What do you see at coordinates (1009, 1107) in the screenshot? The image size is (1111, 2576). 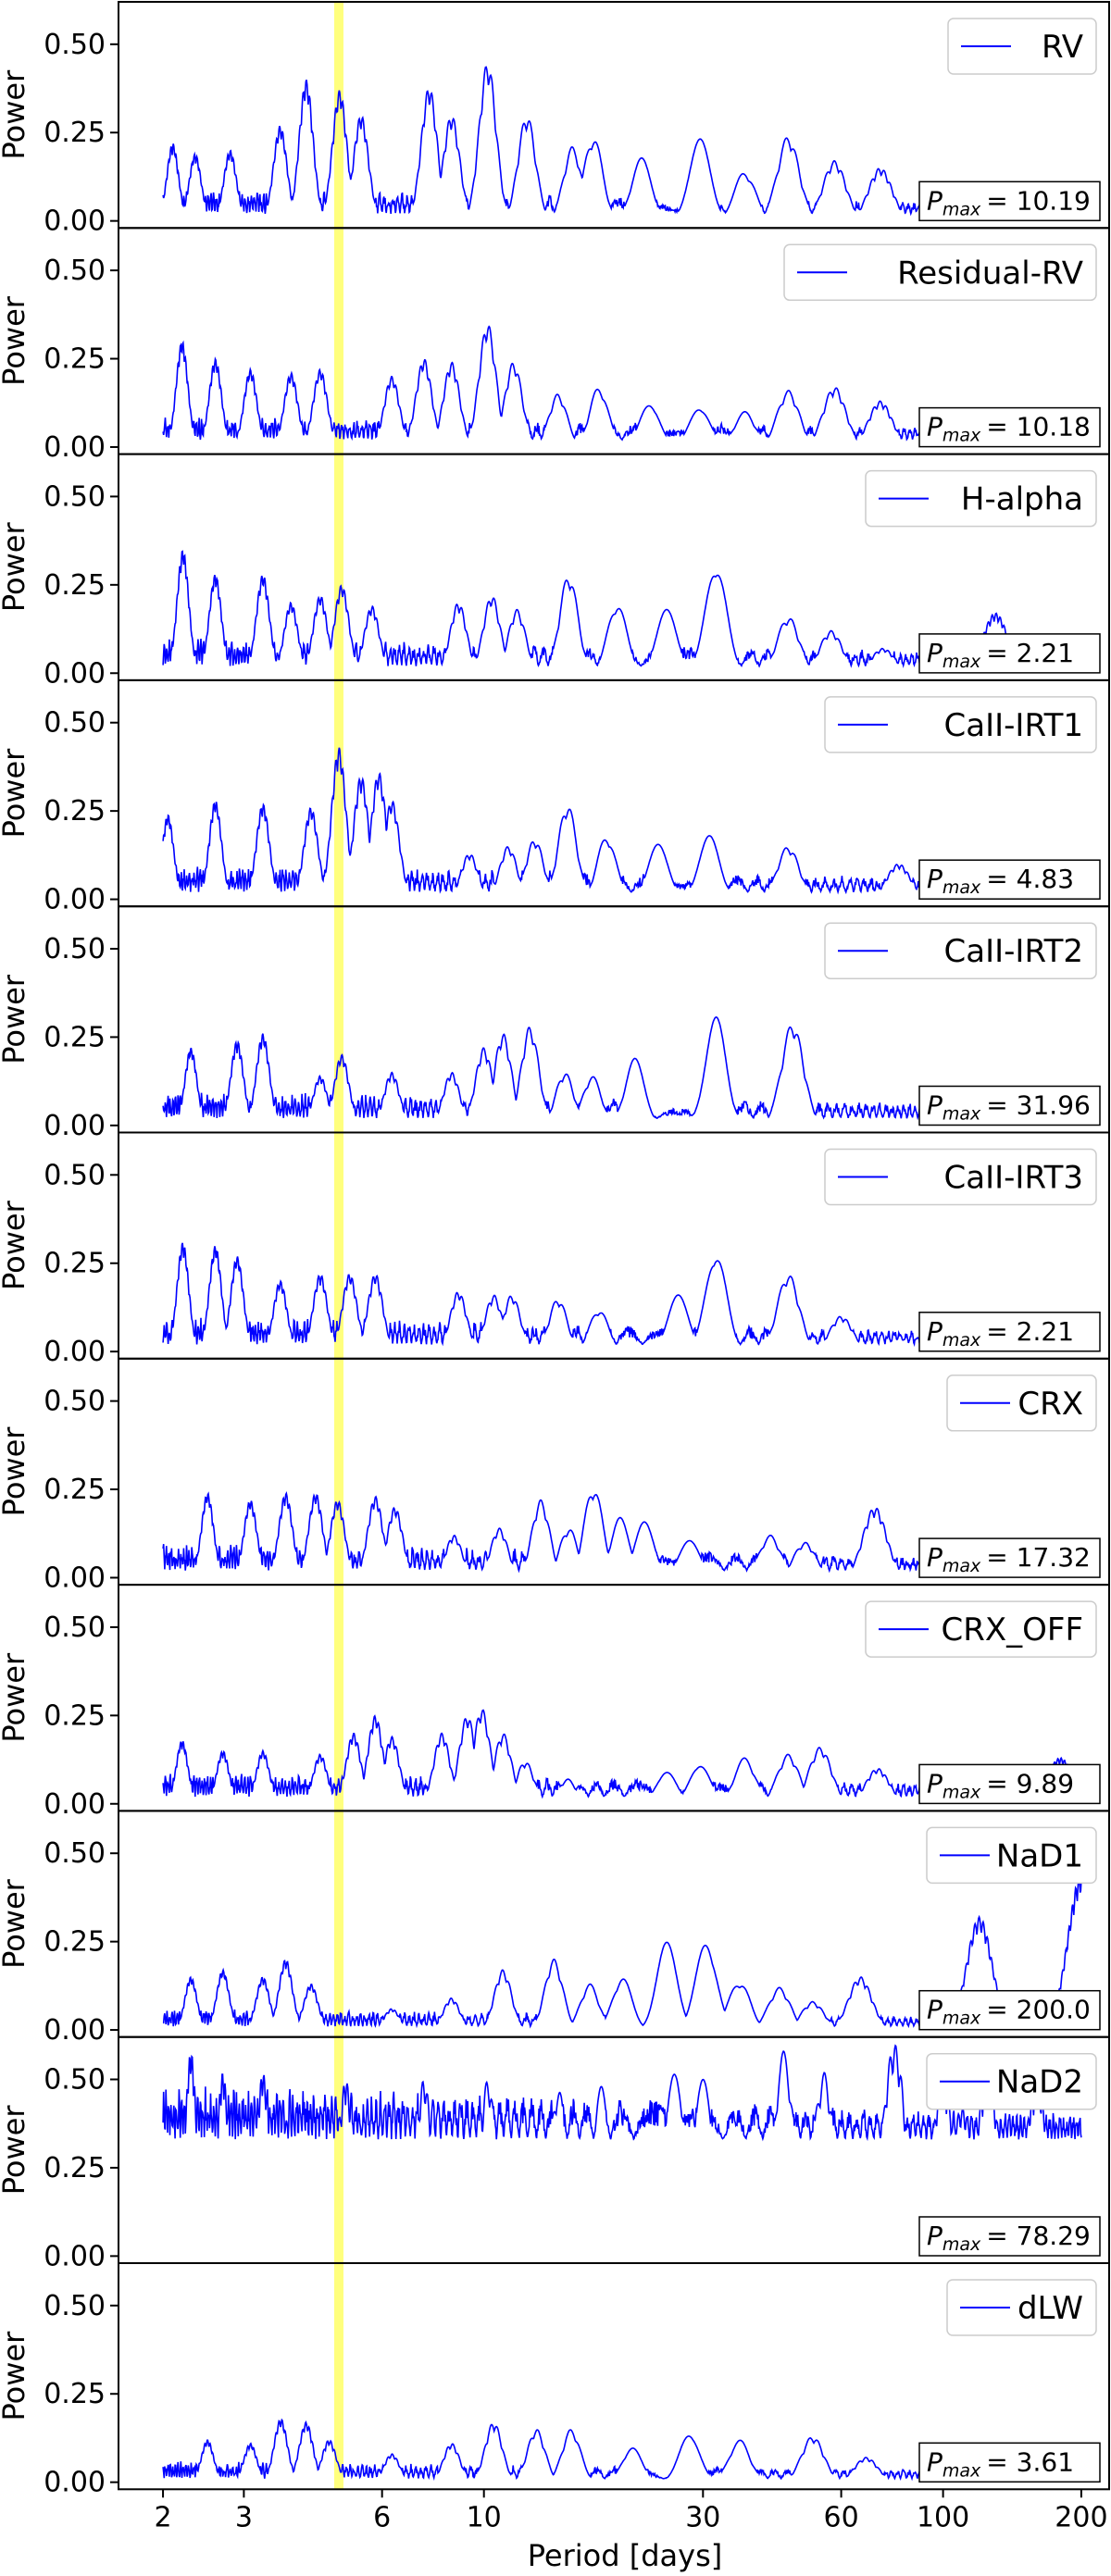 I see `pmax-annotation: Pmax = 31.96` at bounding box center [1009, 1107].